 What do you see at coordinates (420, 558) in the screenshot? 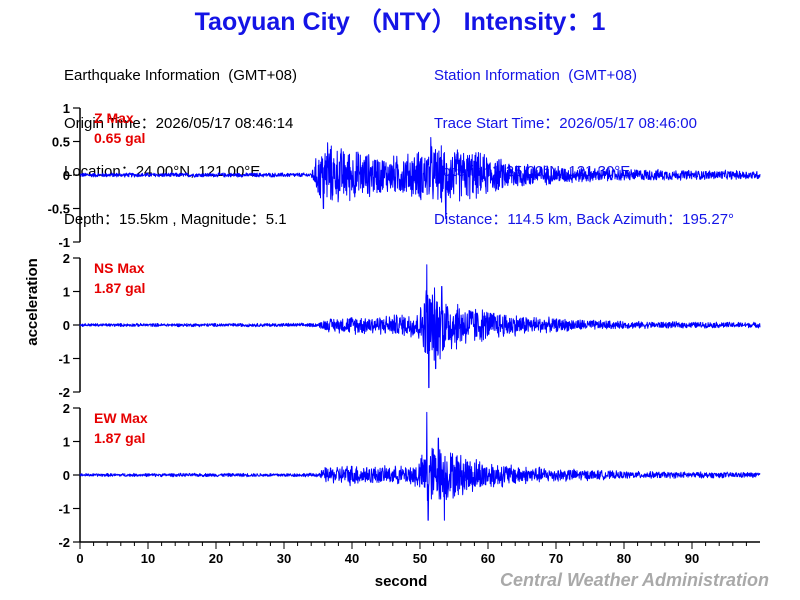
I see `x-tick-label: 50` at bounding box center [420, 558].